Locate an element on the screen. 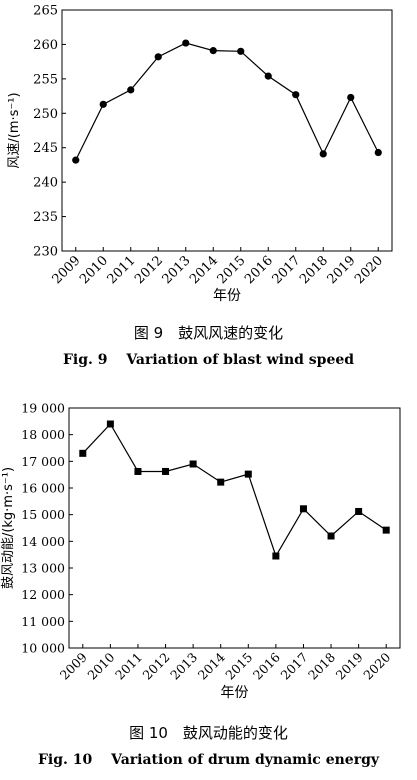 This screenshot has height=780, width=417. figure-9-caption-en: Fig. 9 Variation of blast wind speed is located at coordinates (208, 360).